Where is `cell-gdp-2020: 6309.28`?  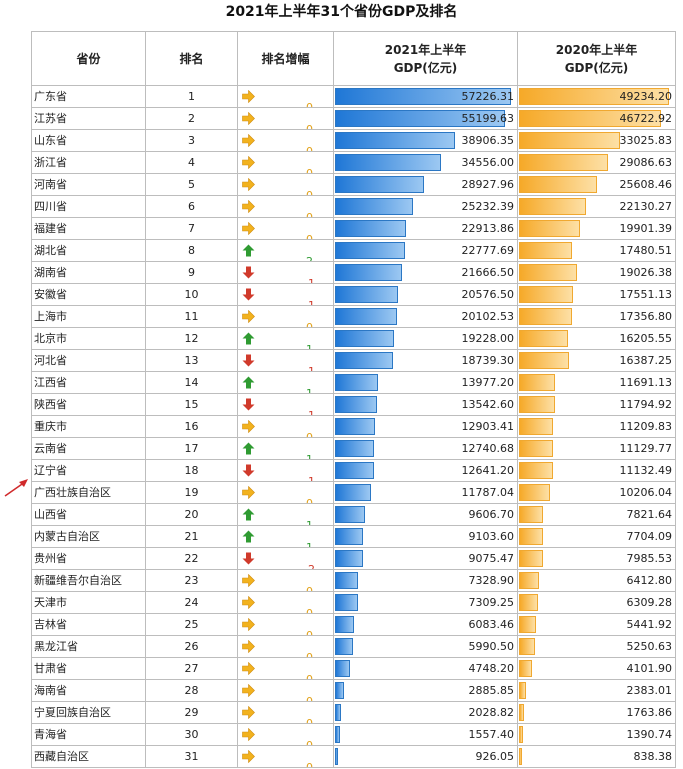 cell-gdp-2020: 6309.28 is located at coordinates (596, 602).